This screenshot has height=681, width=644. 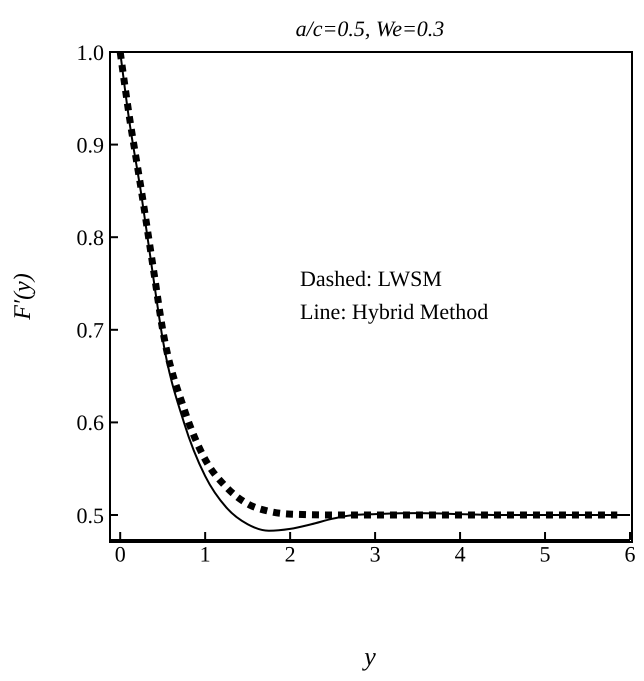 I want to click on chart-title: a/c=0.5, We=0.3, so click(x=370, y=29).